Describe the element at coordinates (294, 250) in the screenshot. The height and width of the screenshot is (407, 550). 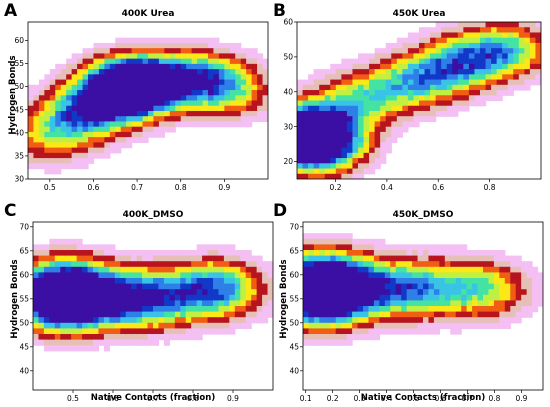
I see `y-tick-label: 65` at that location.